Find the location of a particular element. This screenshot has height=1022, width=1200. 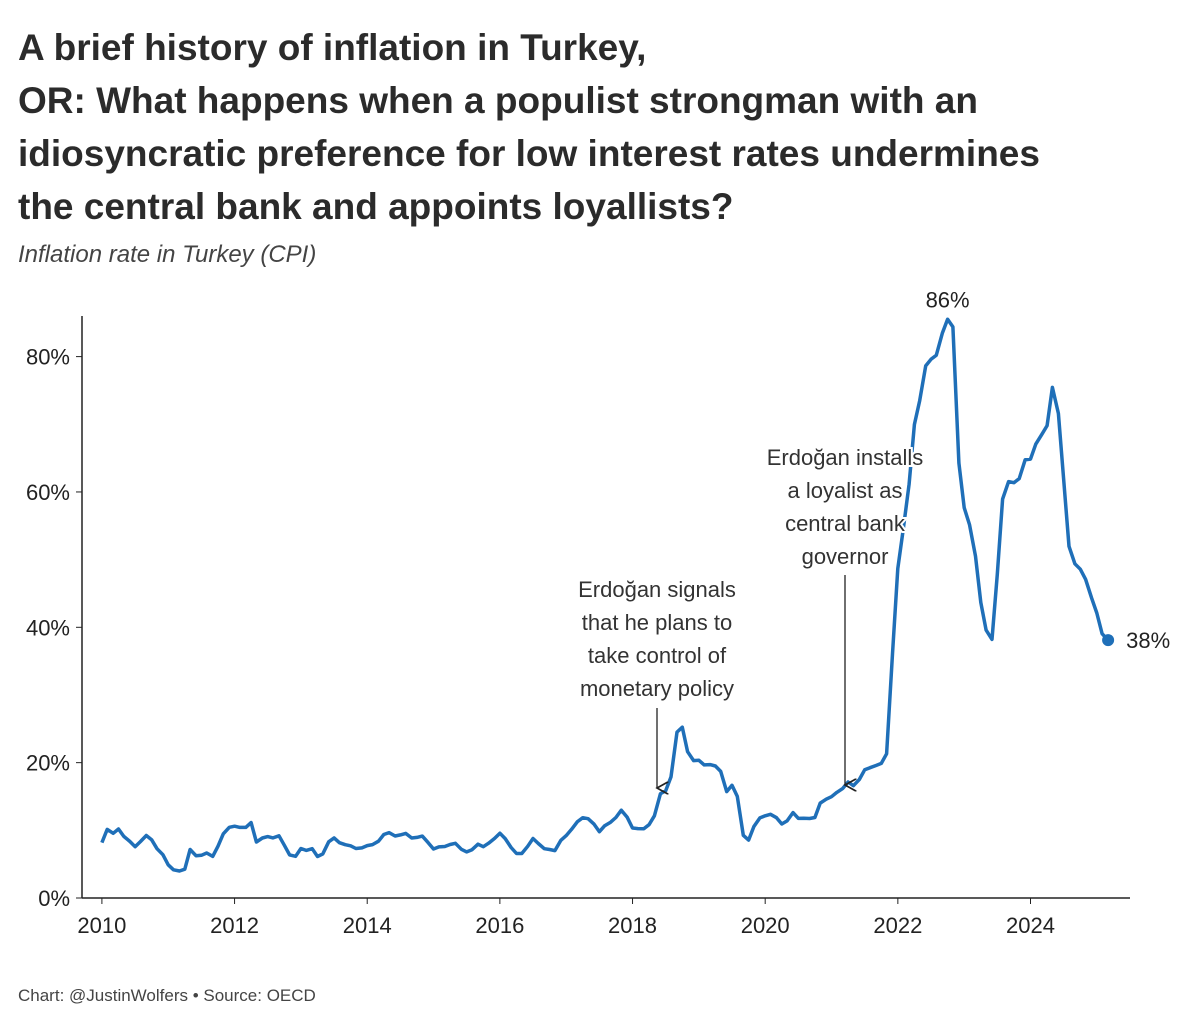

x-tick-label: 2022 is located at coordinates (897, 925).